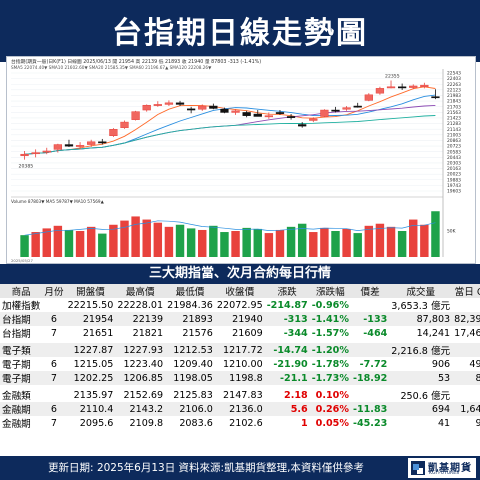  What do you see at coordinates (454, 113) in the screenshot?
I see `y-tick-label: 21563` at bounding box center [454, 113].